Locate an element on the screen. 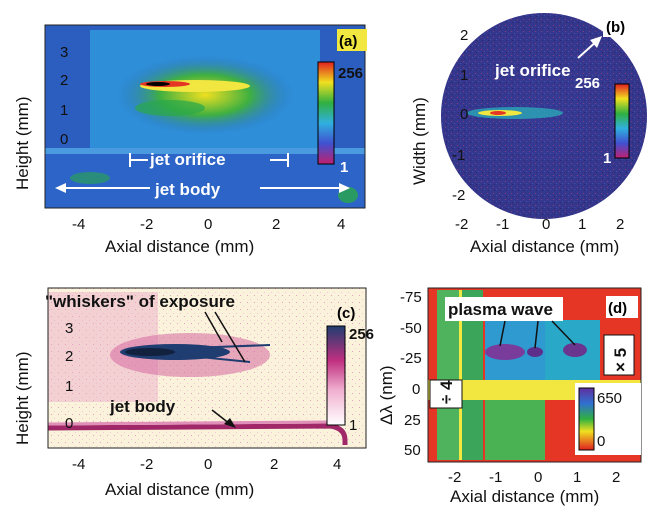  panel-c-colorbar is located at coordinates (336, 375).